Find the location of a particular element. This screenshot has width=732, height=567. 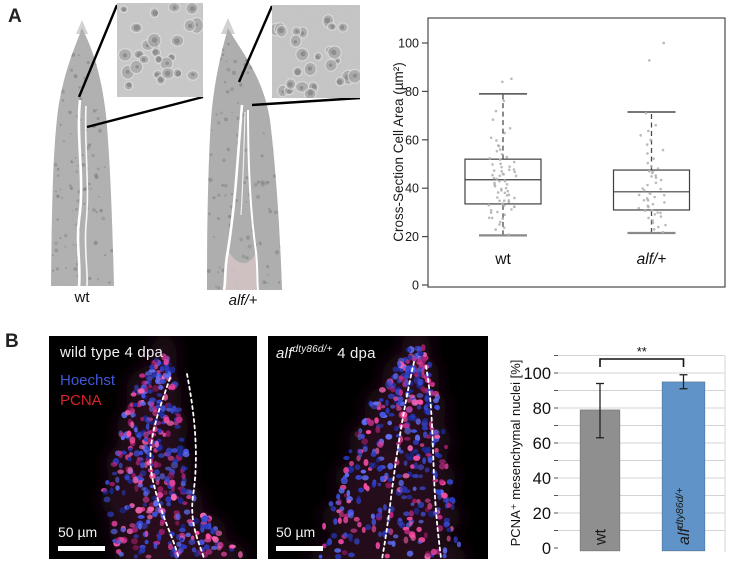

fluorescence-alf-art is located at coordinates (378, 447).